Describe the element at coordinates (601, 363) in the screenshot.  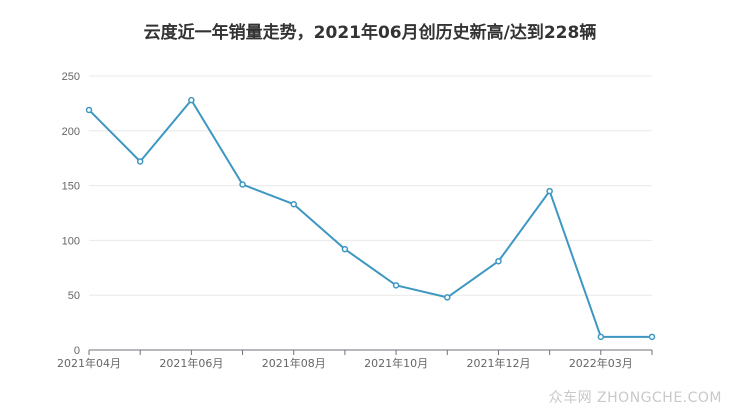
I see `x-tick-label: 2022年03月` at that location.